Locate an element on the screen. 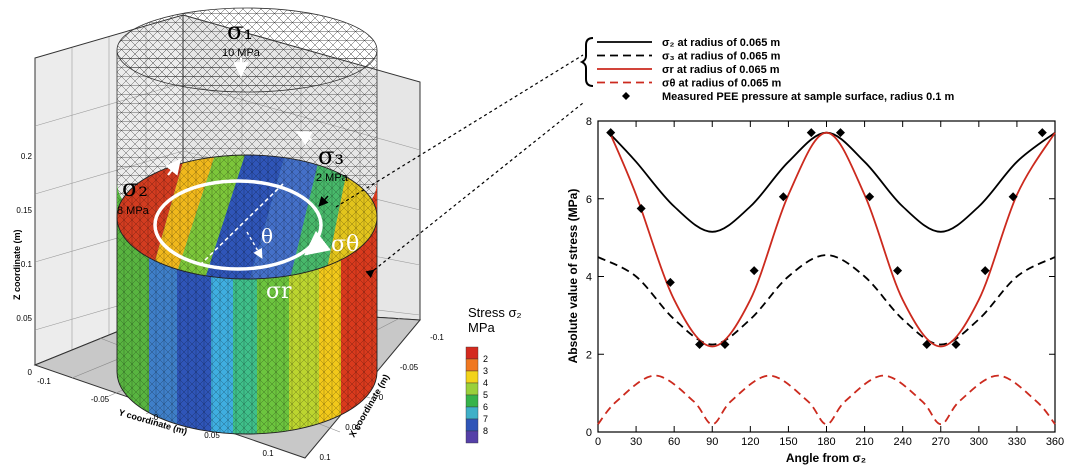  x-tick-label: 270 is located at coordinates (941, 442).